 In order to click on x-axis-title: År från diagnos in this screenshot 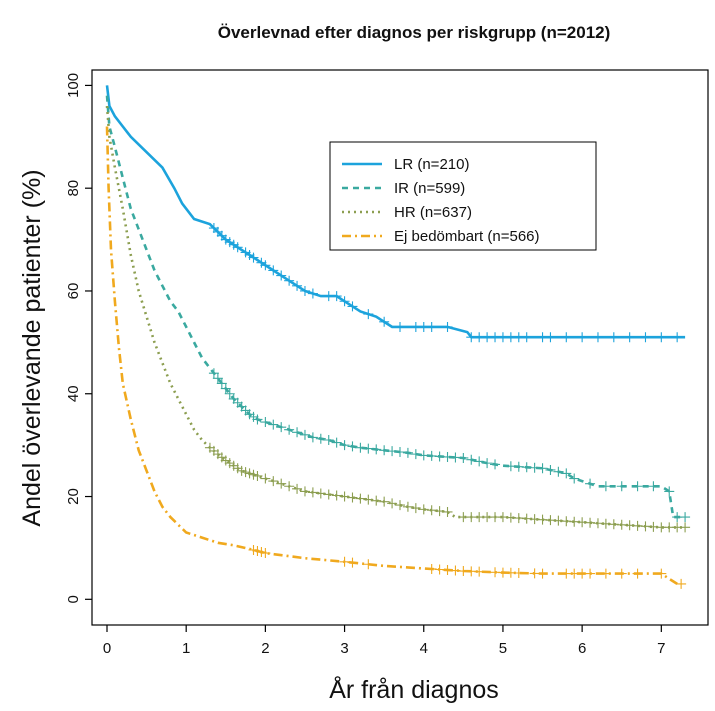, I will do `click(414, 689)`.